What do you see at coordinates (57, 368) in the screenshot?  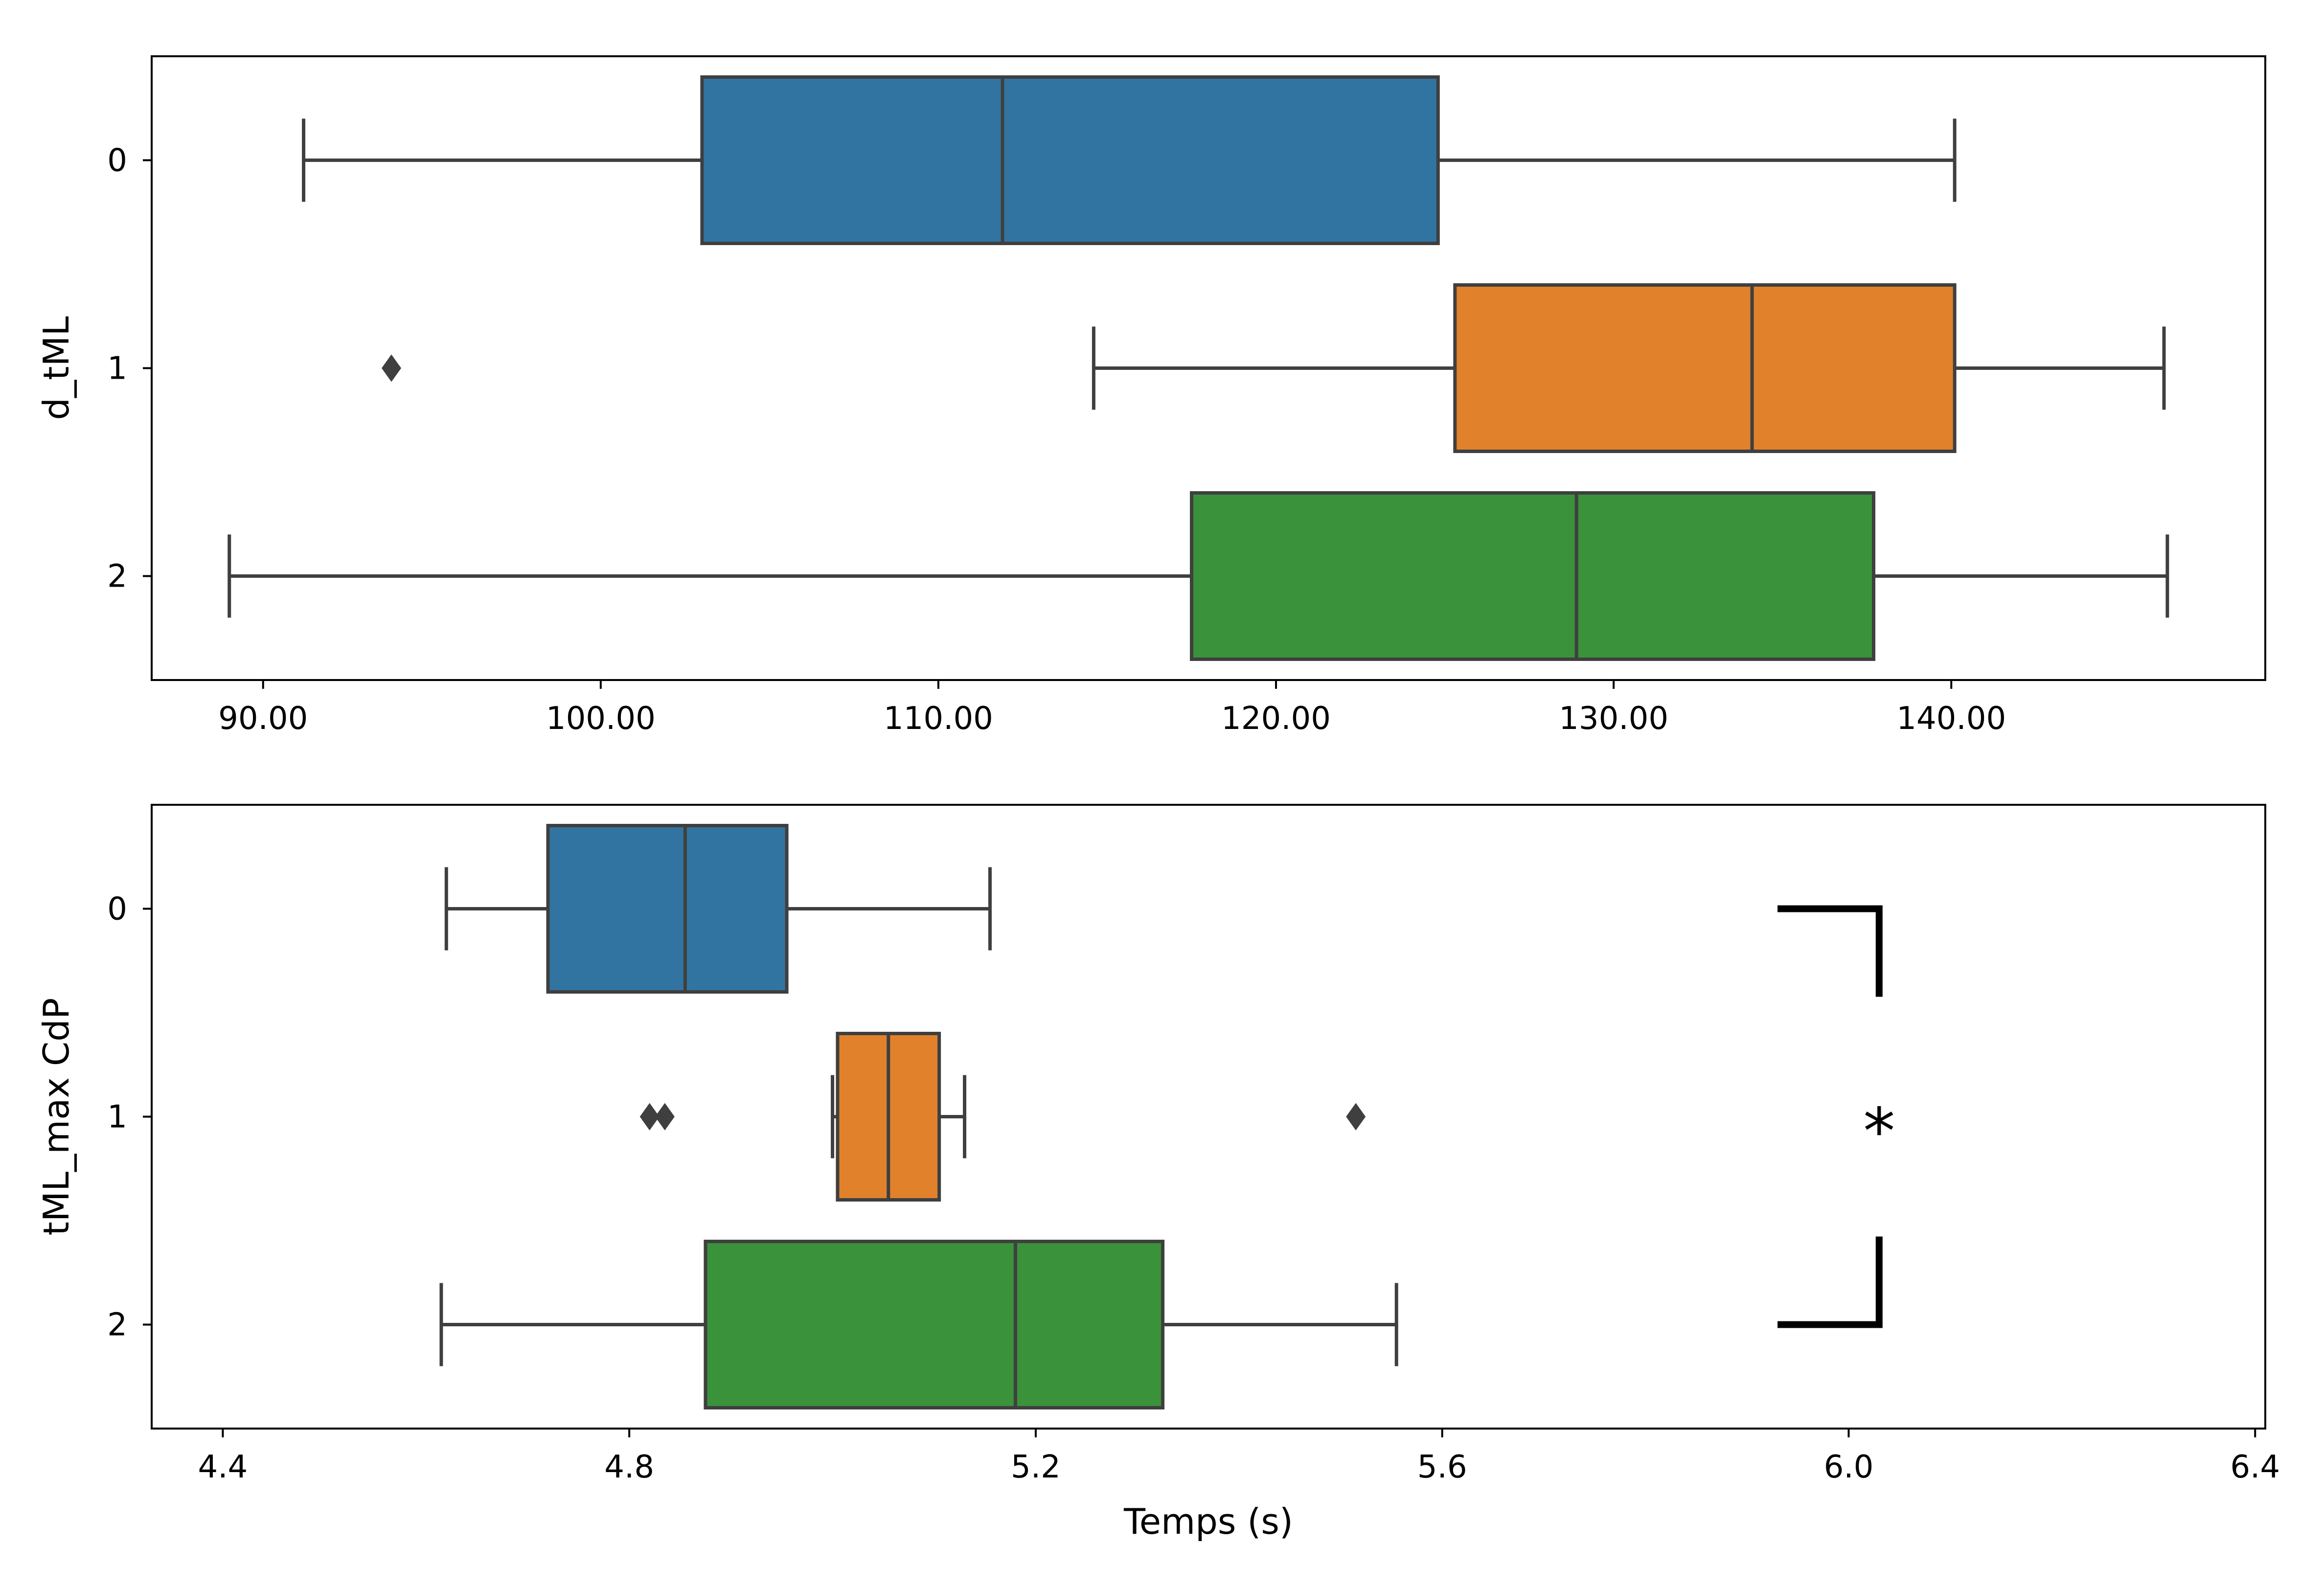 I see `y-axis-label: d_tML` at bounding box center [57, 368].